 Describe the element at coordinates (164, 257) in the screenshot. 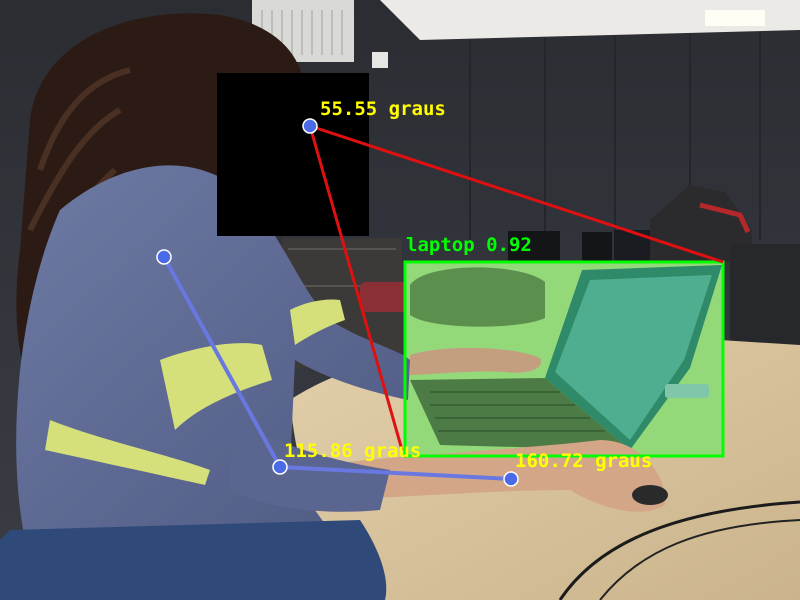

I see `keypoint-shoulder` at that location.